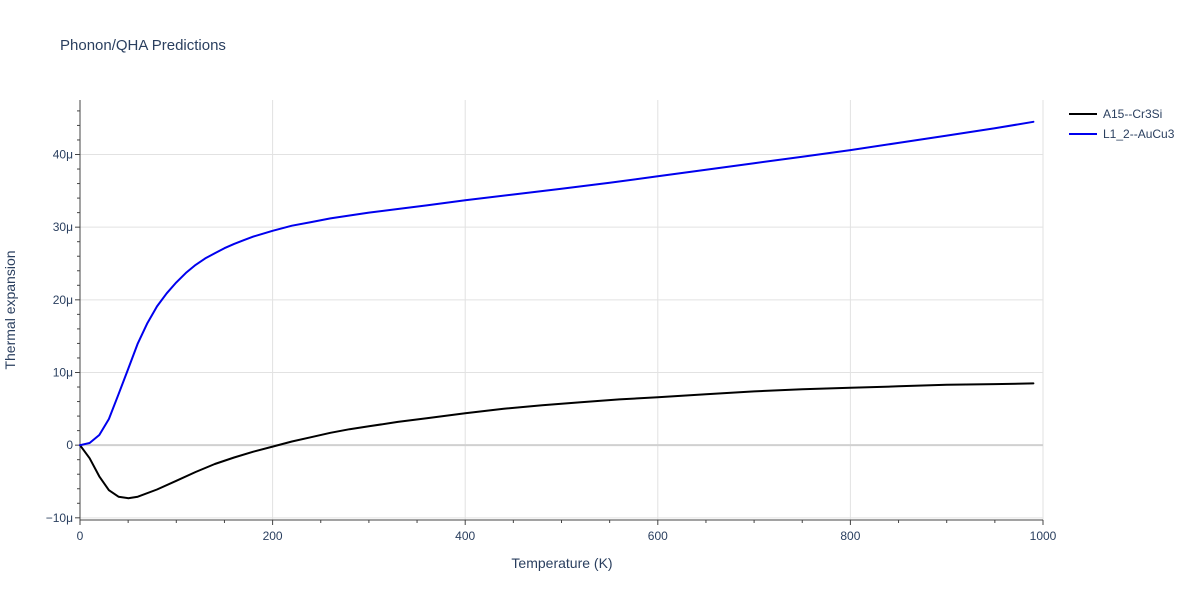 This screenshot has height=600, width=1200. What do you see at coordinates (1139, 134) in the screenshot?
I see `legend-label-1: L1_2--AuCu3` at bounding box center [1139, 134].